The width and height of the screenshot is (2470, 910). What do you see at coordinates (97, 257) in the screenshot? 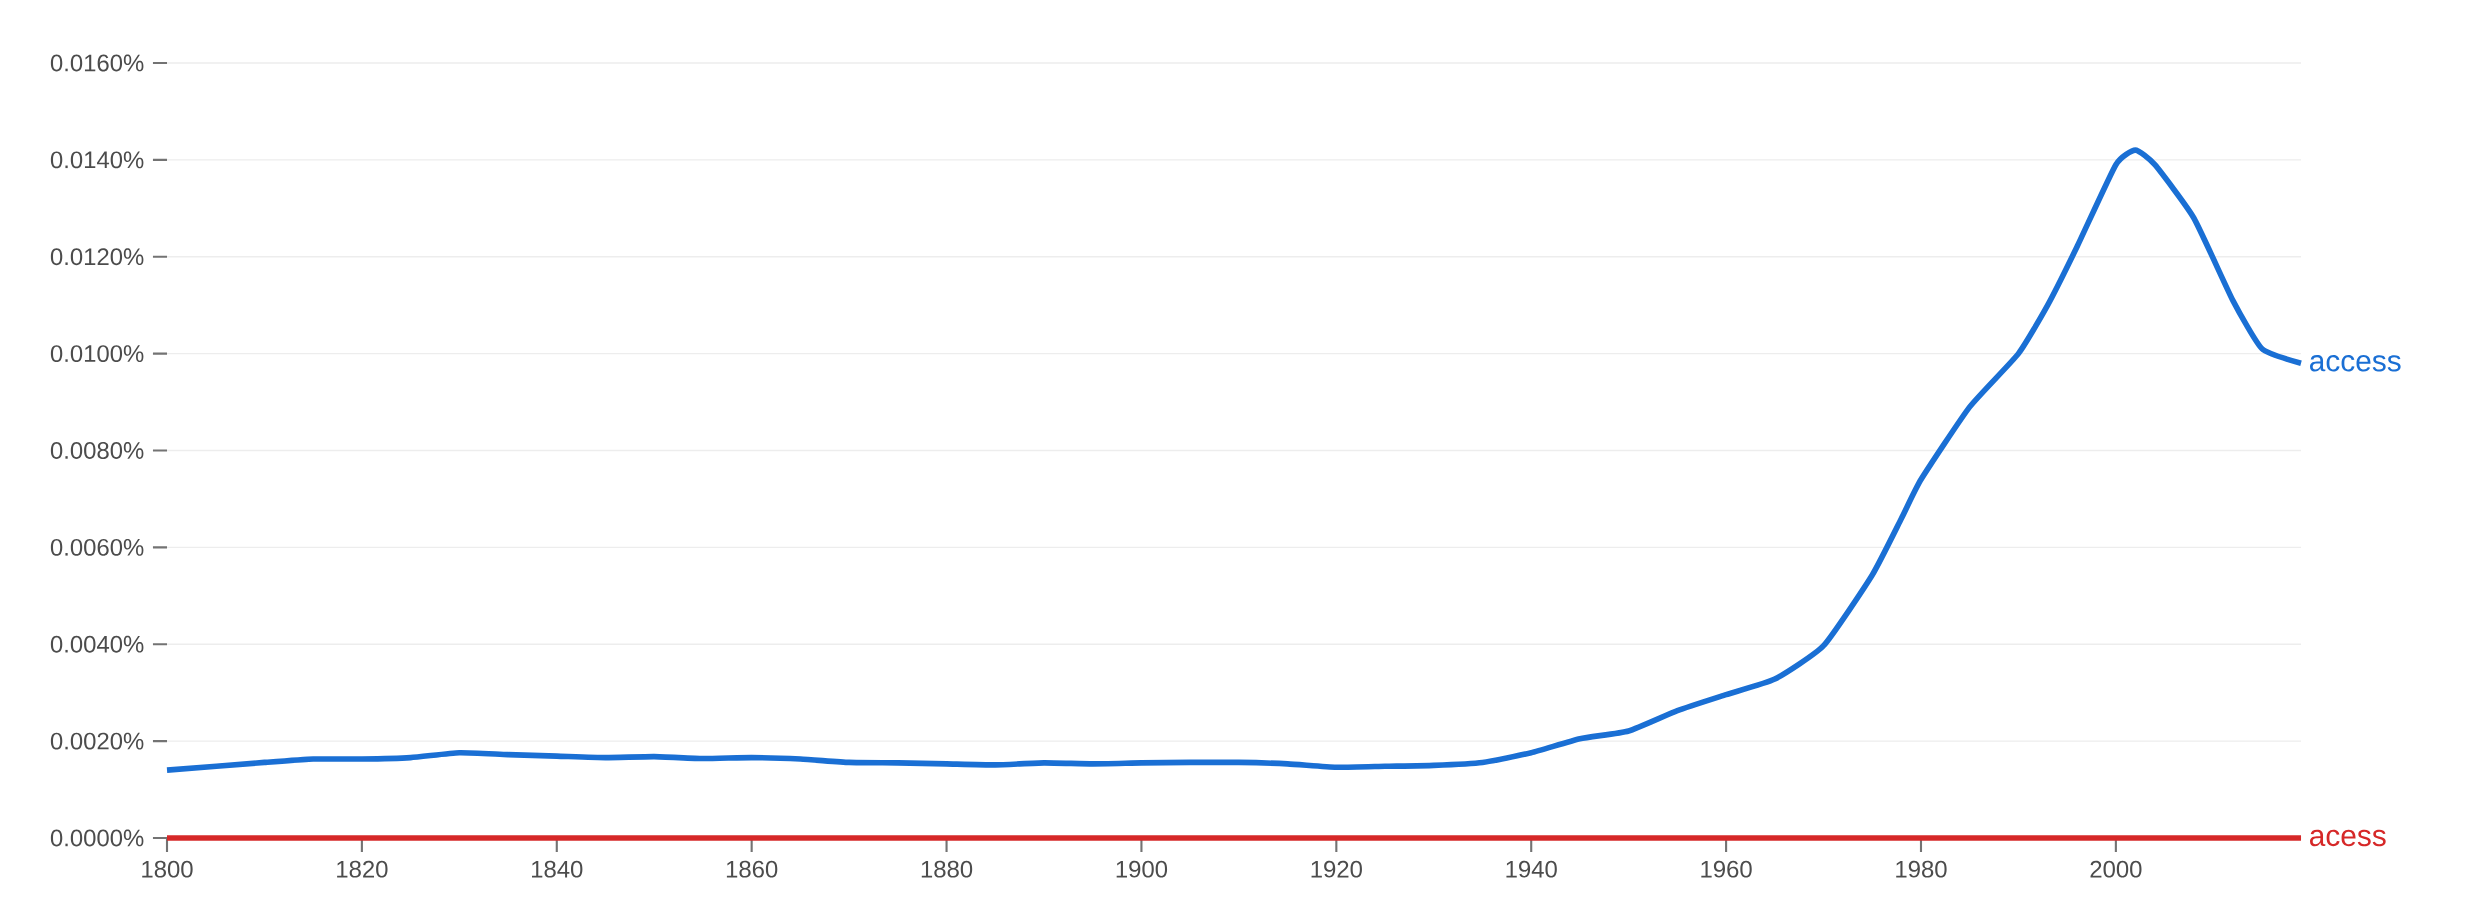
I see `y-tick-label: 0.0120%` at bounding box center [97, 257].